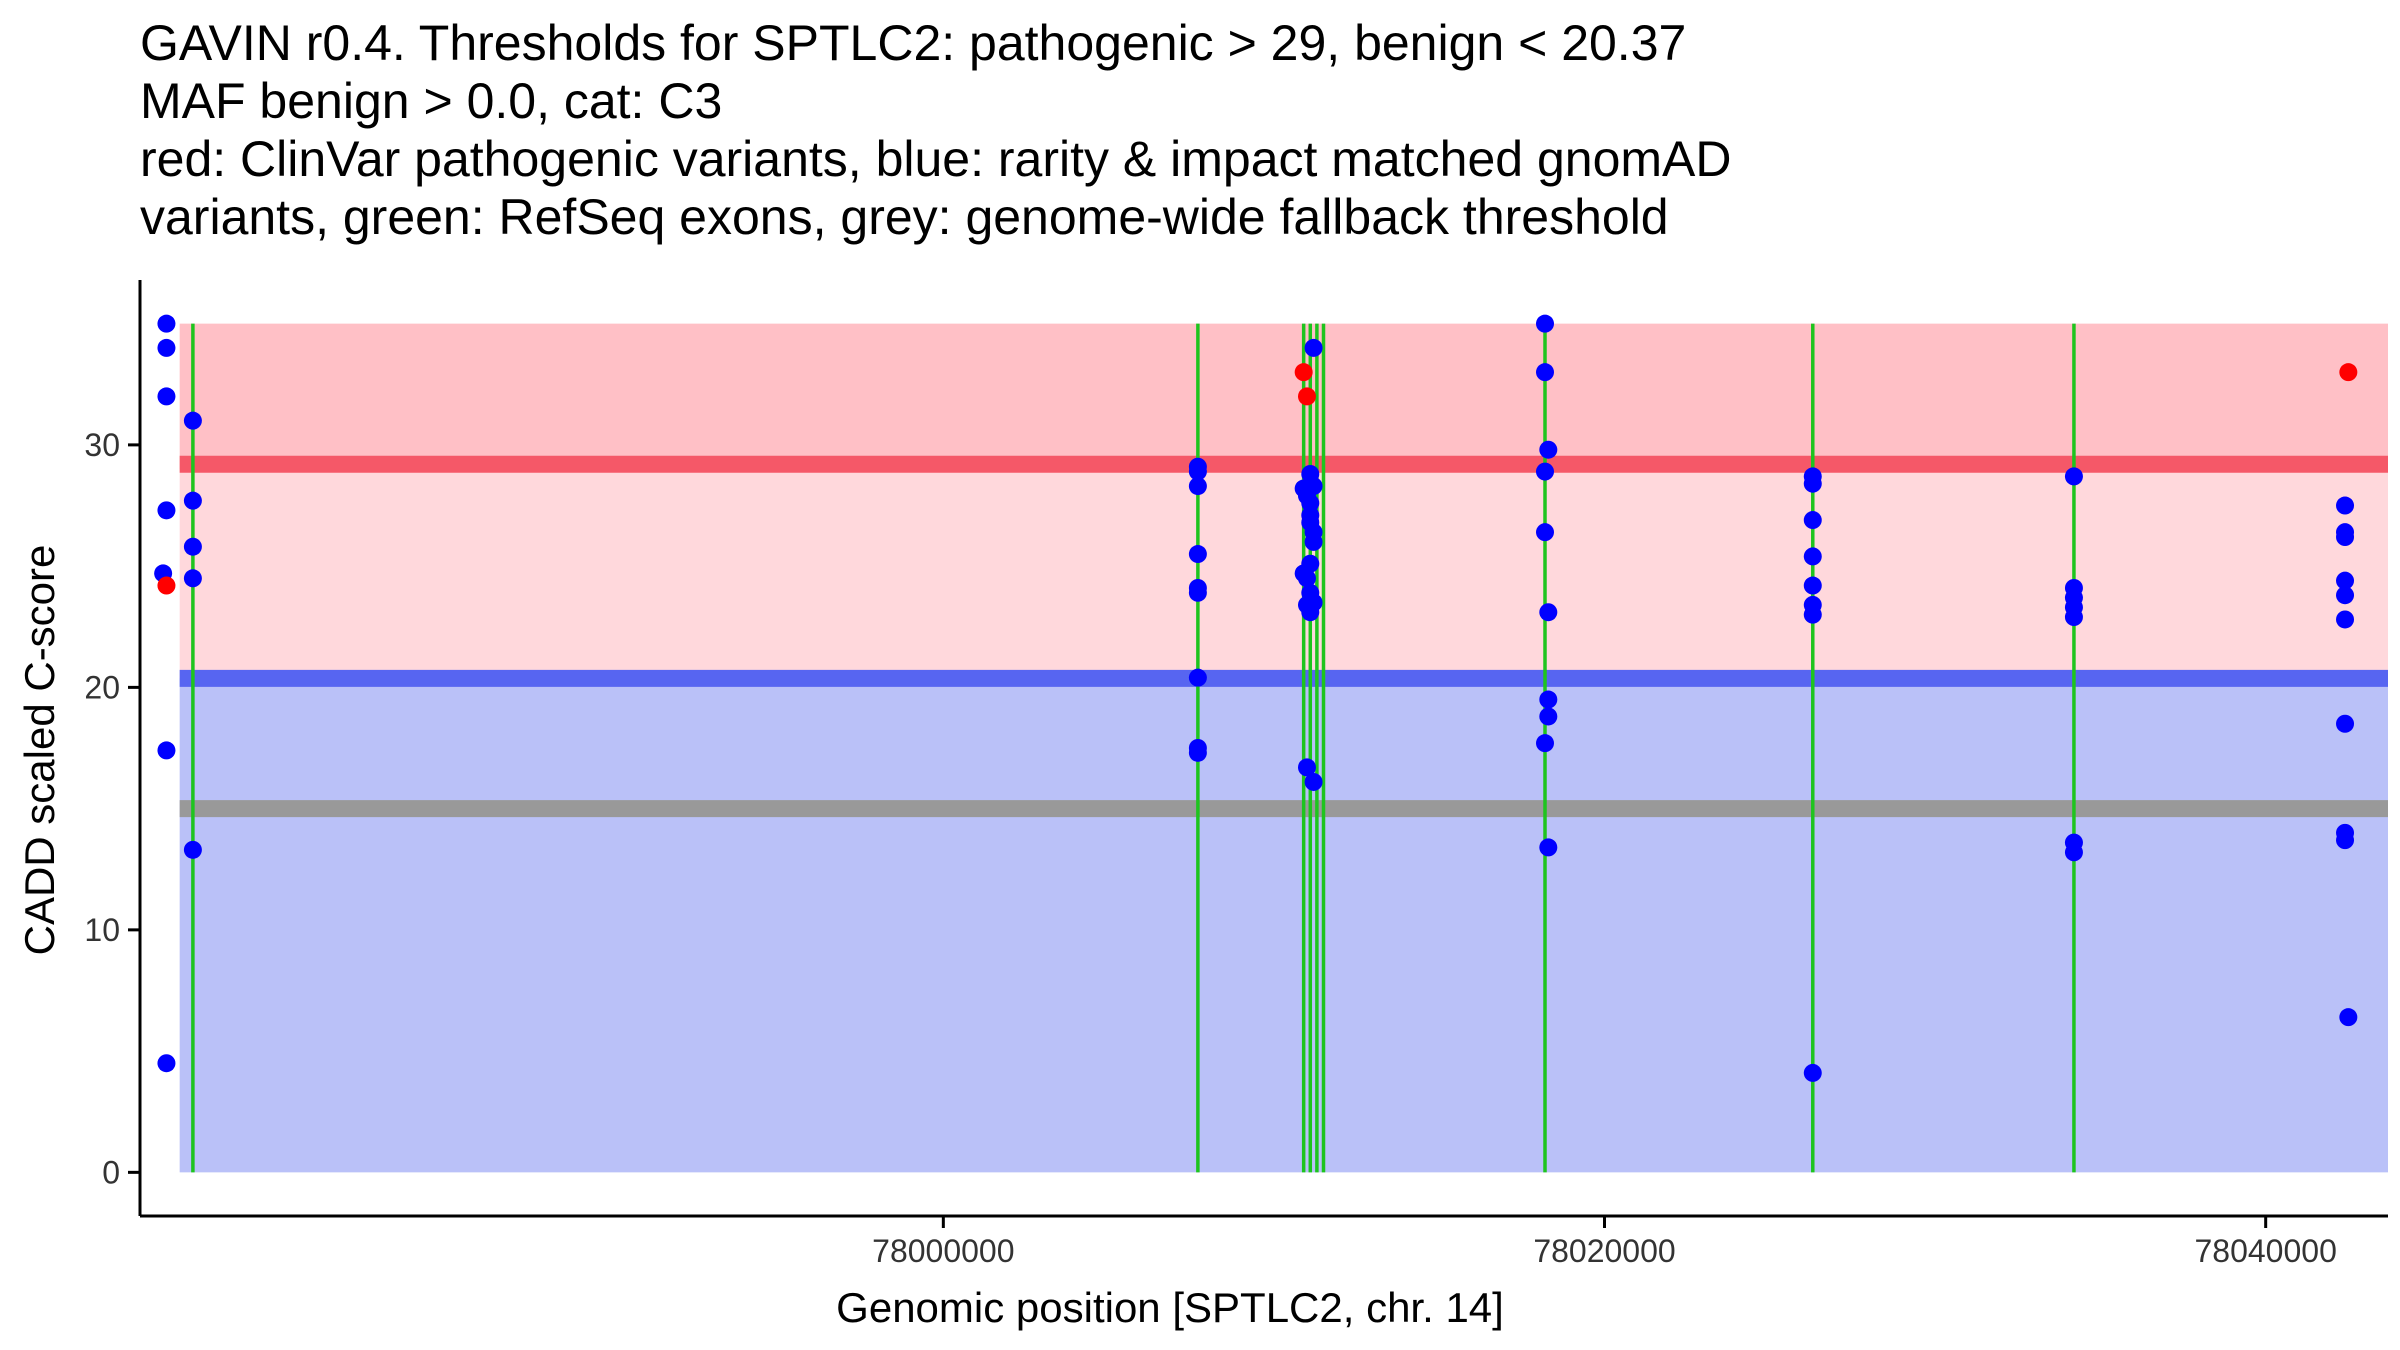 Image resolution: width=2400 pixels, height=1350 pixels. What do you see at coordinates (2265, 1251) in the screenshot?
I see `x-tick-label-2: 78040000` at bounding box center [2265, 1251].